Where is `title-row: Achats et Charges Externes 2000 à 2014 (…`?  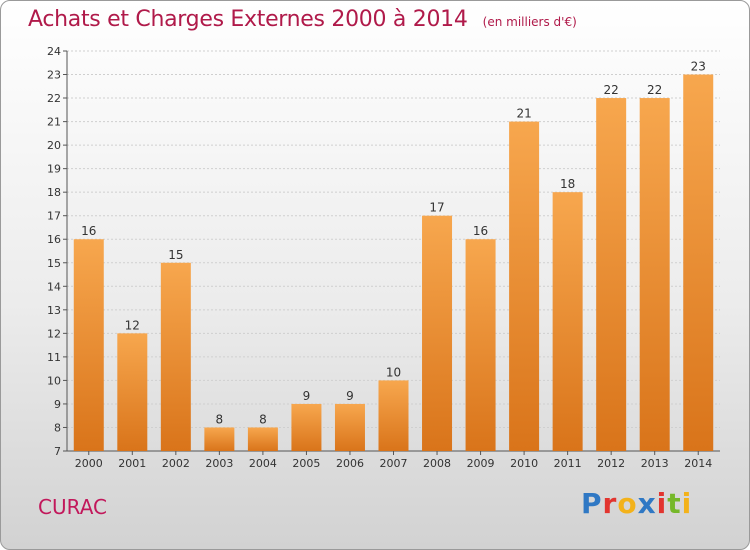
title-row: Achats et Charges Externes 2000 à 2014 (… is located at coordinates (302, 19).